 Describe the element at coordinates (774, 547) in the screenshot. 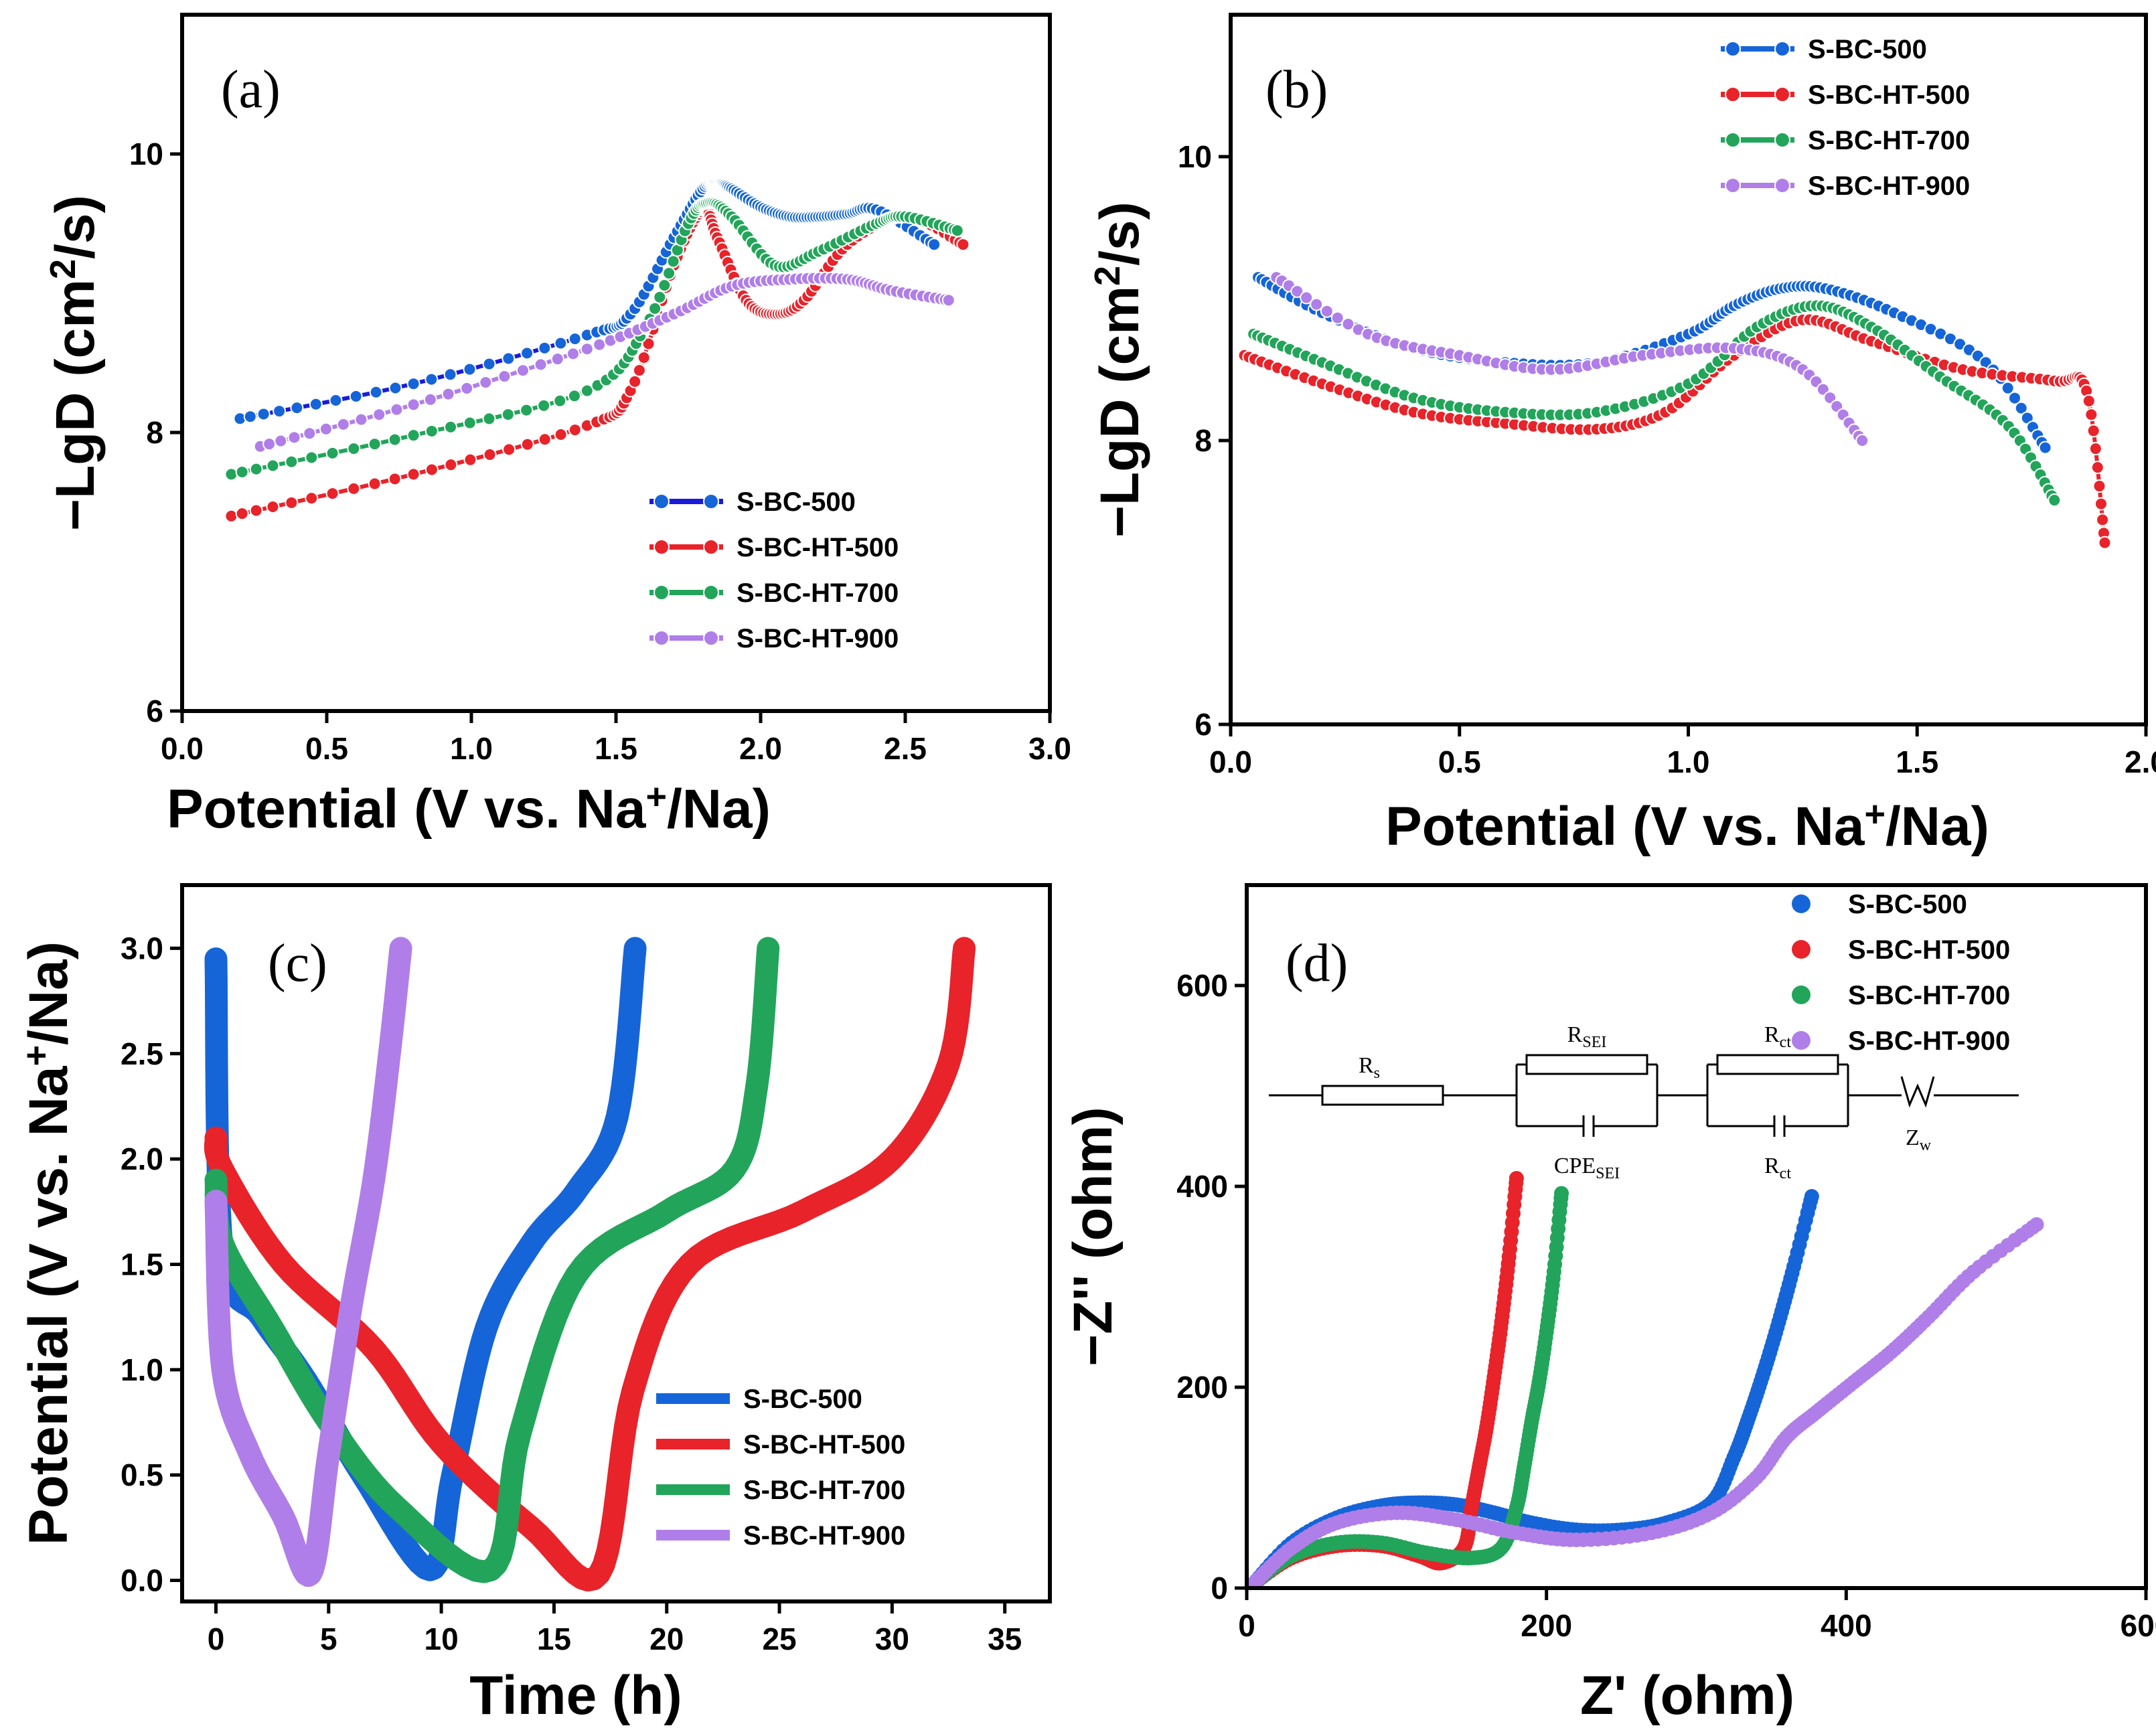

I see `legend-item-s-bc-ht-500: S-BC-HT-500` at that location.